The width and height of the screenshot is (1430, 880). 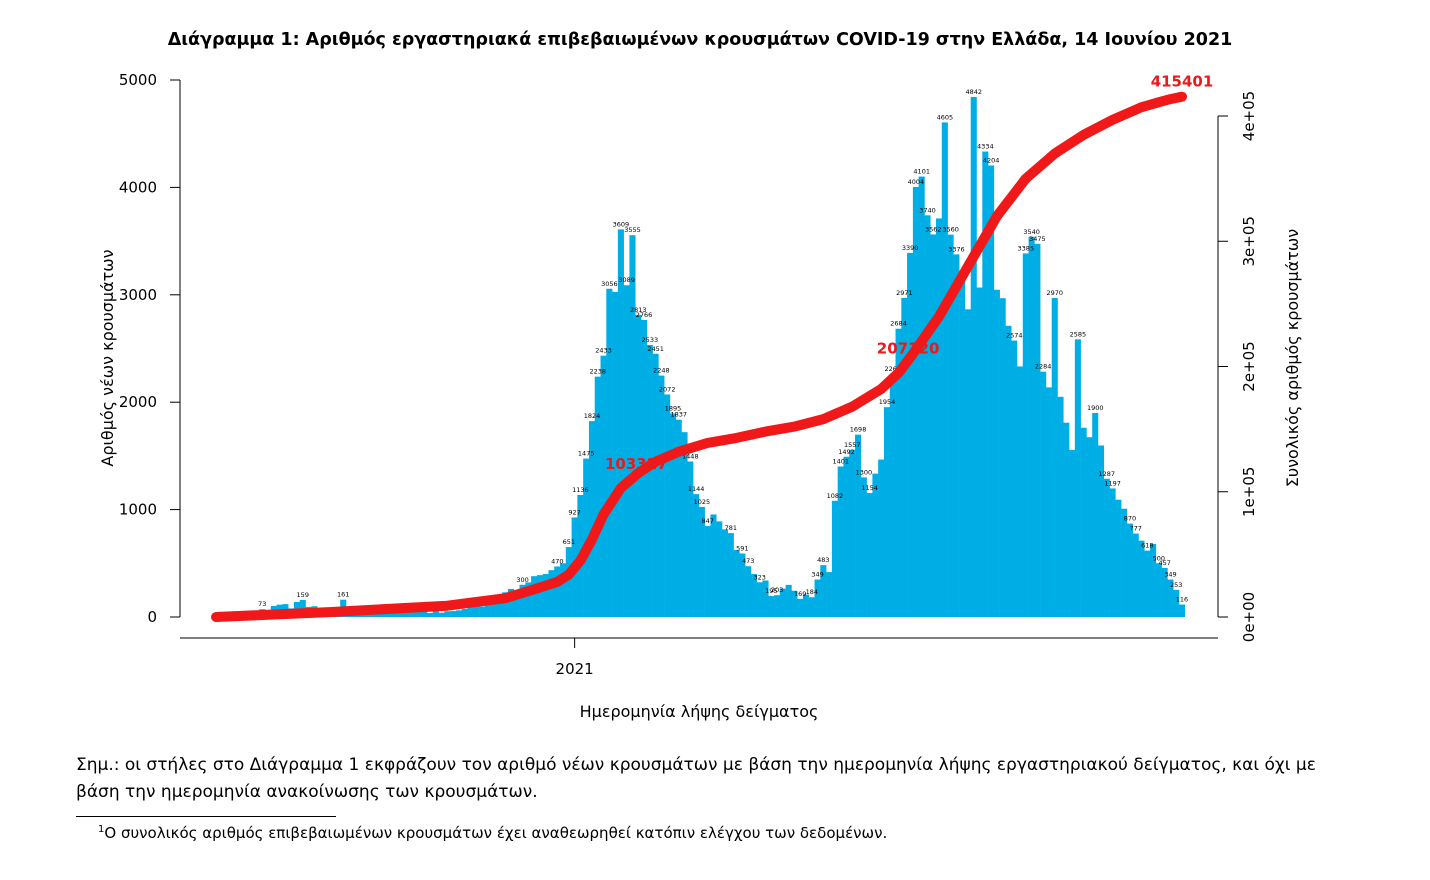 I want to click on bar-value-label: 3609, so click(x=621, y=224).